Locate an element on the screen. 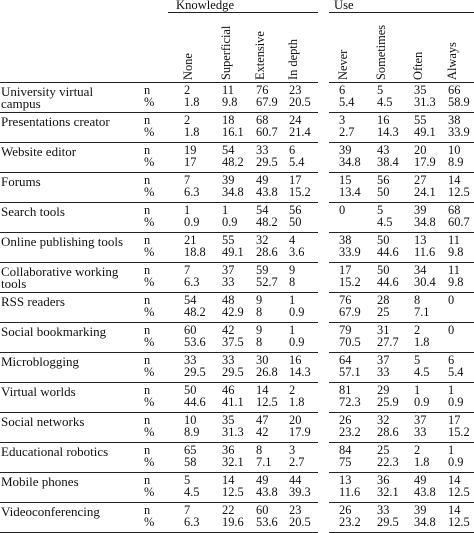 This screenshot has width=474, height=533. count-cell: 21 is located at coordinates (190, 240).